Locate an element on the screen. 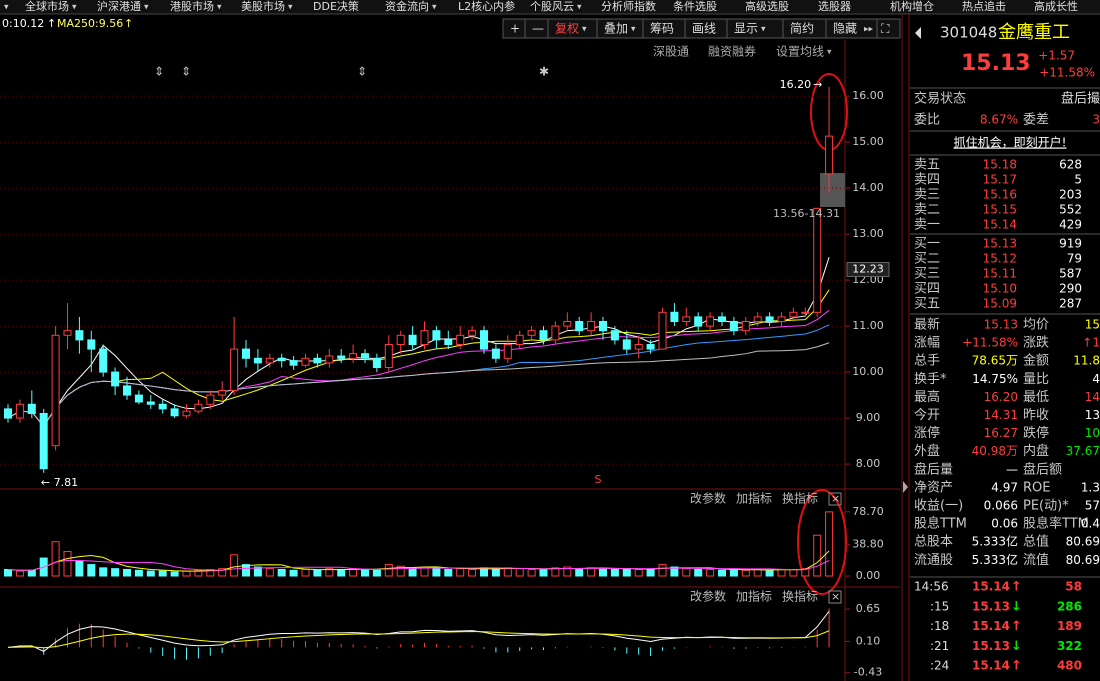 The height and width of the screenshot is (681, 1100). toolbar-button is located at coordinates (888, 28).